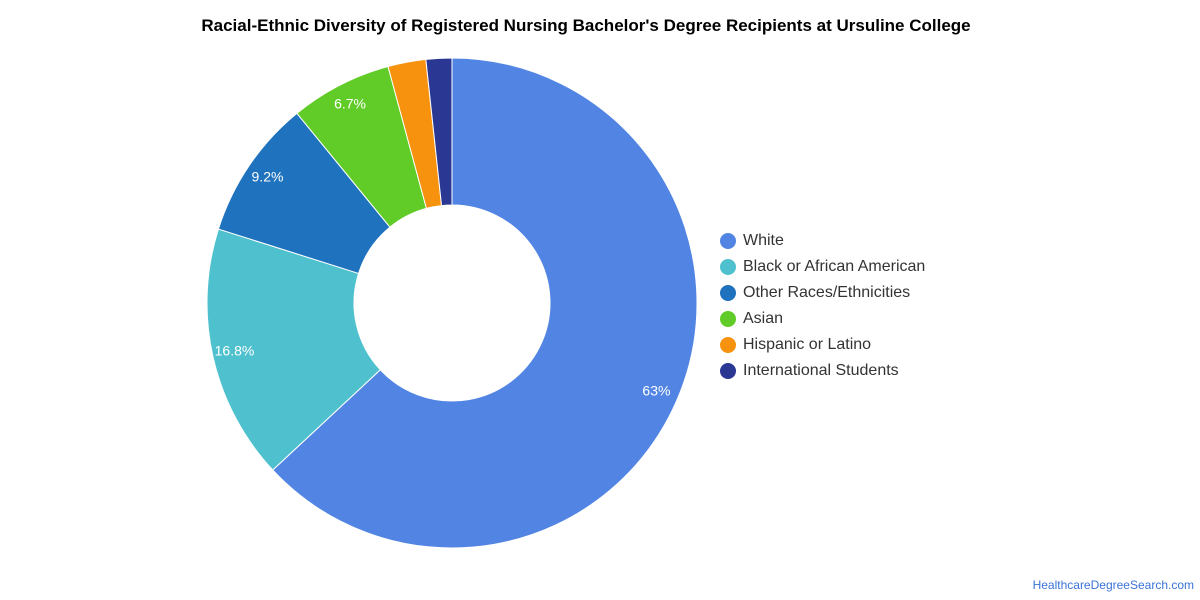 This screenshot has height=600, width=1200. I want to click on legend-item: Black or African American, so click(822, 267).